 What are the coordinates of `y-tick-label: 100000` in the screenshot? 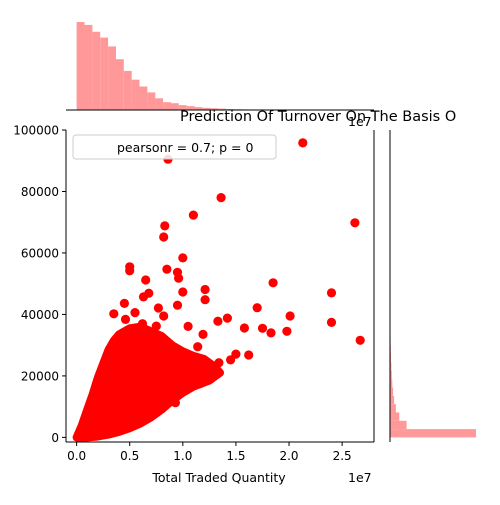 It's located at (36, 131).